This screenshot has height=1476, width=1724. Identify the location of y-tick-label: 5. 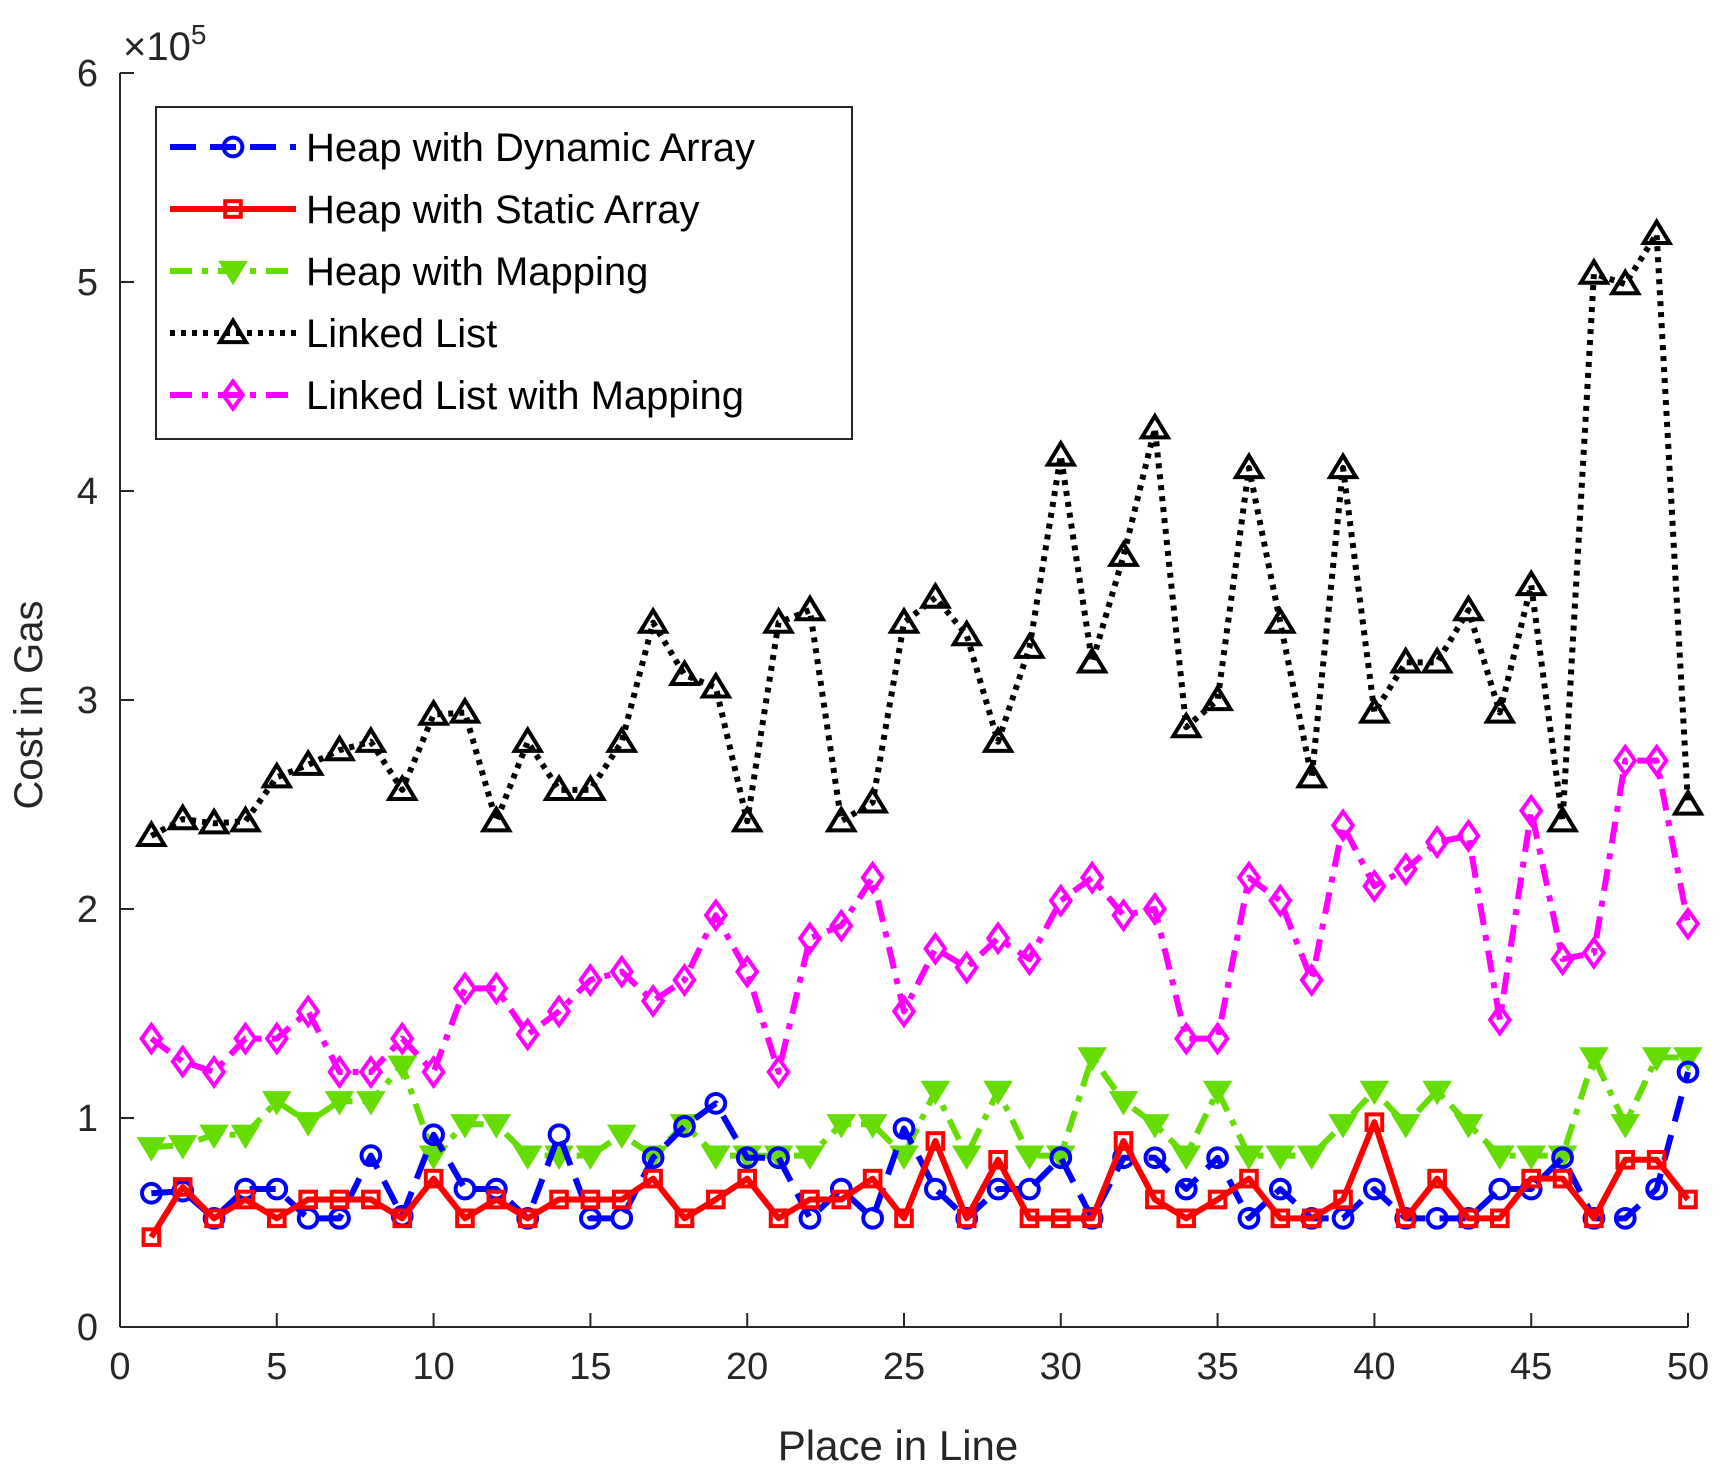
(87, 283).